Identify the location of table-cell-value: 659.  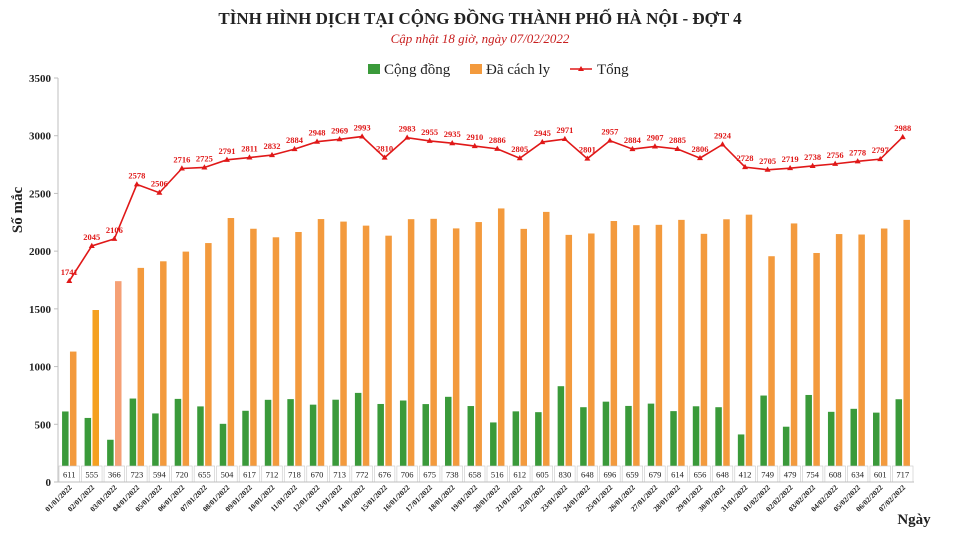
(632, 475).